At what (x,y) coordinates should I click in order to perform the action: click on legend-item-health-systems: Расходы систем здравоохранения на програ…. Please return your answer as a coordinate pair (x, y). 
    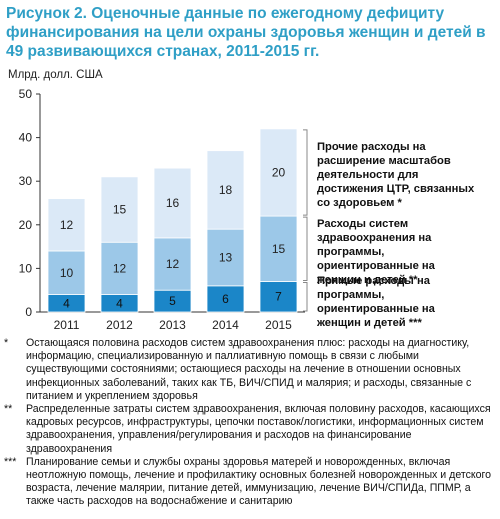
    Looking at the image, I should click on (376, 252).